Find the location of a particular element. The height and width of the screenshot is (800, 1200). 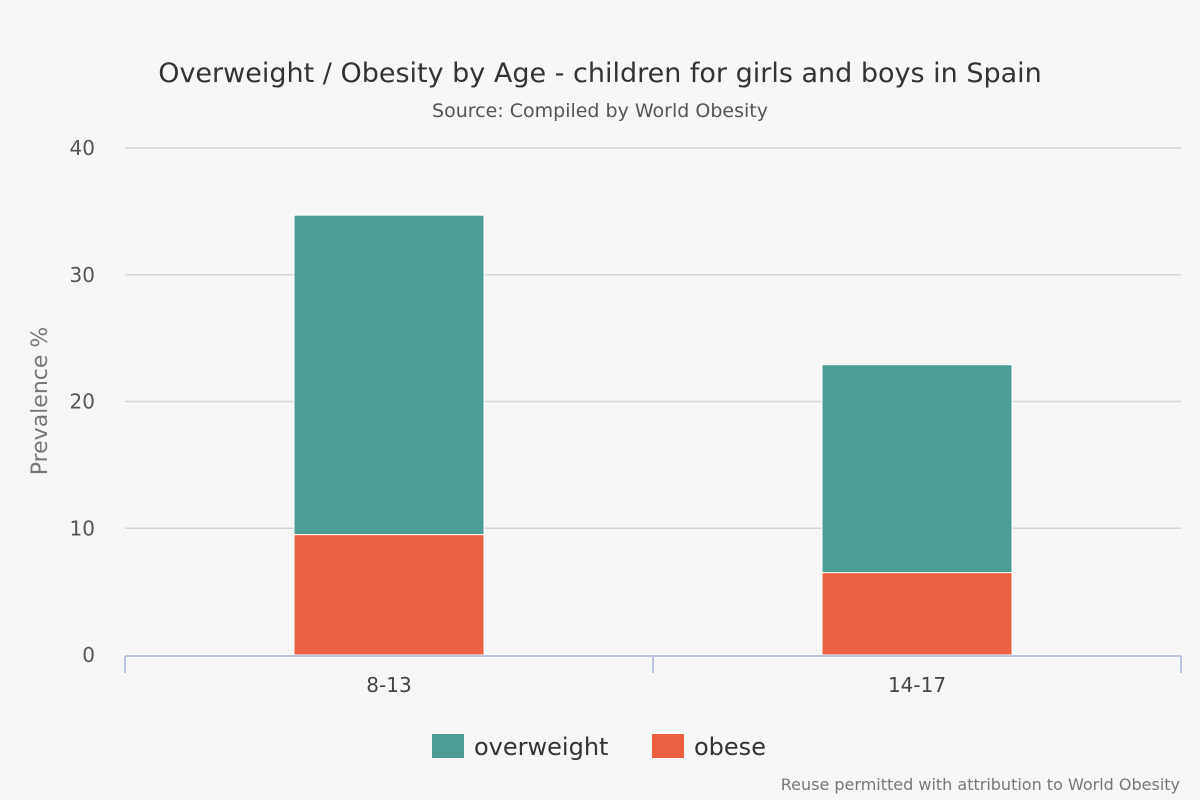

legend: overweight obese is located at coordinates (599, 747).